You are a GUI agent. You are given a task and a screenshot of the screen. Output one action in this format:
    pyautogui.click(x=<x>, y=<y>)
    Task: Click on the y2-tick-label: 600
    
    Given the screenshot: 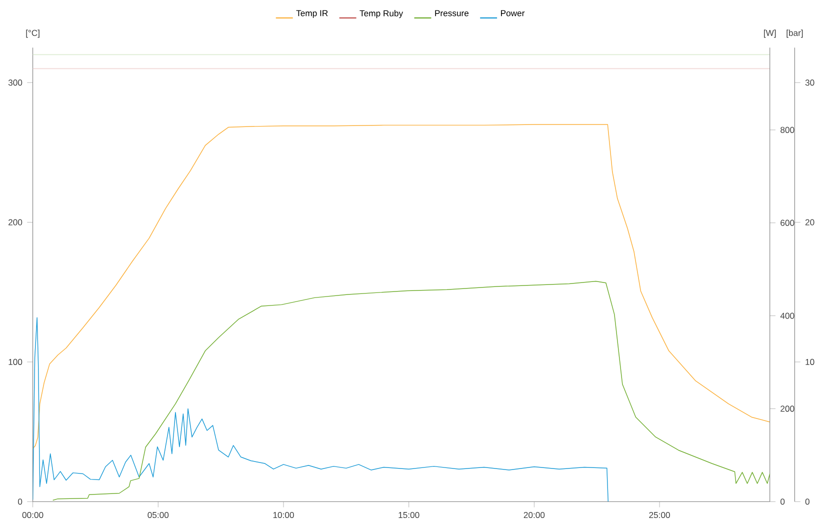 What is the action you would take?
    pyautogui.click(x=787, y=223)
    